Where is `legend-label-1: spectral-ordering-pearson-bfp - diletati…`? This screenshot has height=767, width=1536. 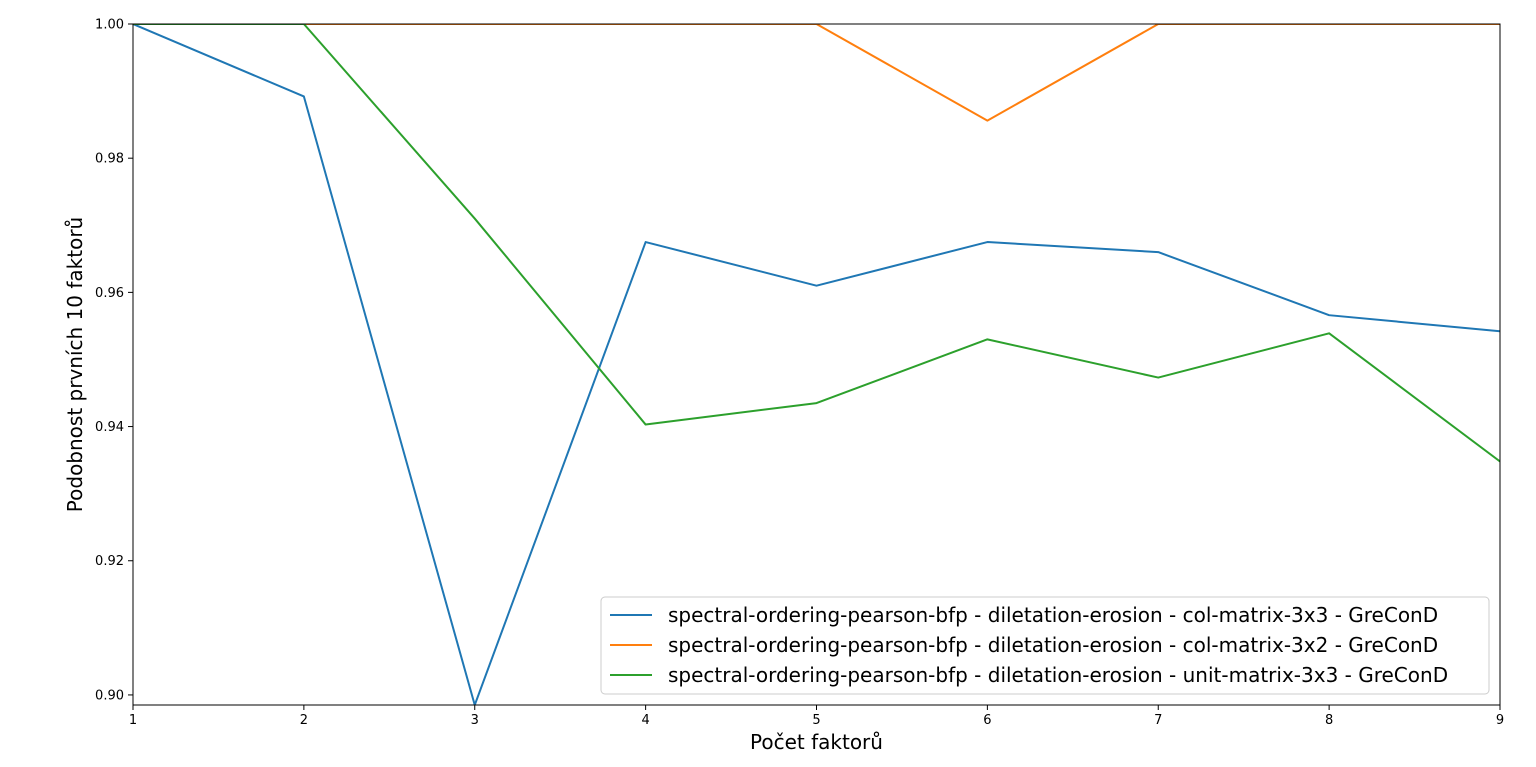 legend-label-1: spectral-ordering-pearson-bfp - diletati… is located at coordinates (1053, 615).